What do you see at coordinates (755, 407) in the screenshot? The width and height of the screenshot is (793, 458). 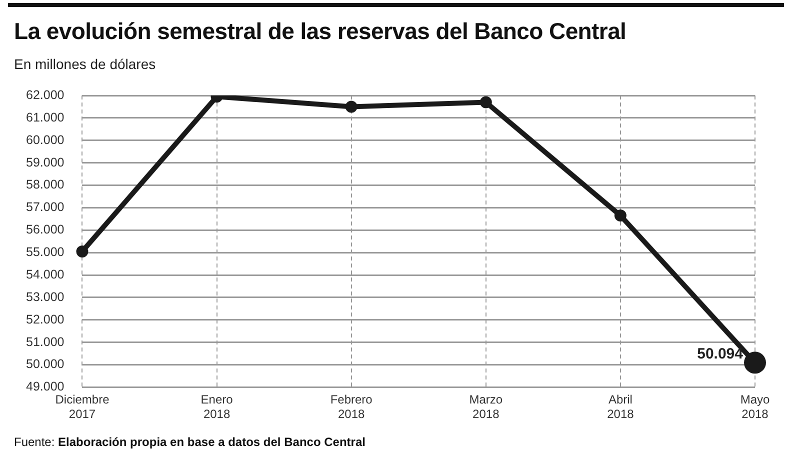 I see `x-tick-label: Mayo 2018` at bounding box center [755, 407].